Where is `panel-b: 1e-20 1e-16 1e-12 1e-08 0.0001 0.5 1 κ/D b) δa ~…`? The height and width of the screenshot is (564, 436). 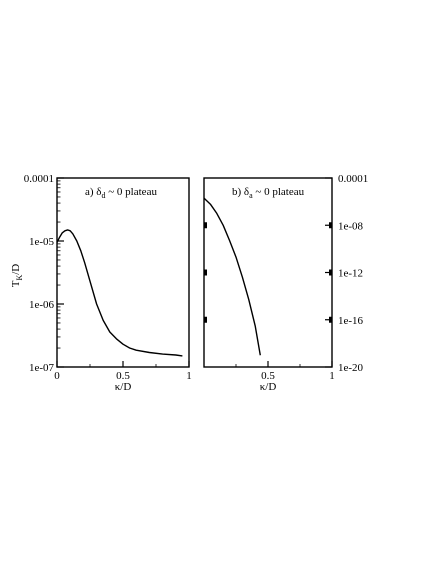
panel-b: 1e-20 1e-16 1e-12 1e-08 0.0001 0.5 1 κ/D b) δa ~… is located at coordinates (285, 283).